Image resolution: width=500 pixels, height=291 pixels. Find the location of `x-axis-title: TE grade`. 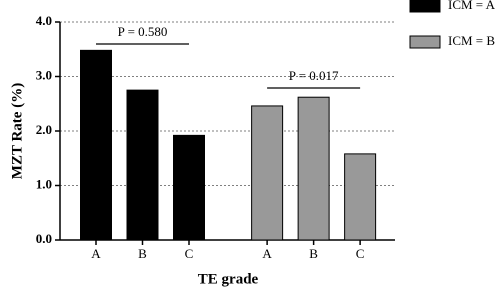

x-axis-title: TE grade is located at coordinates (228, 279).